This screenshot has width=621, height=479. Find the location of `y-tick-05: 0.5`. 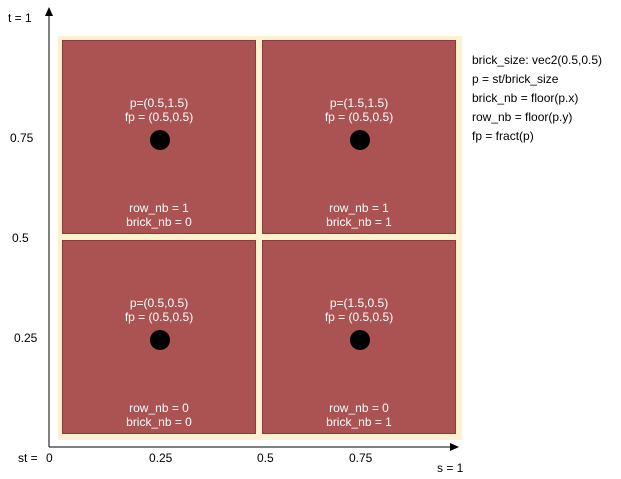

y-tick-05: 0.5 is located at coordinates (20, 238).